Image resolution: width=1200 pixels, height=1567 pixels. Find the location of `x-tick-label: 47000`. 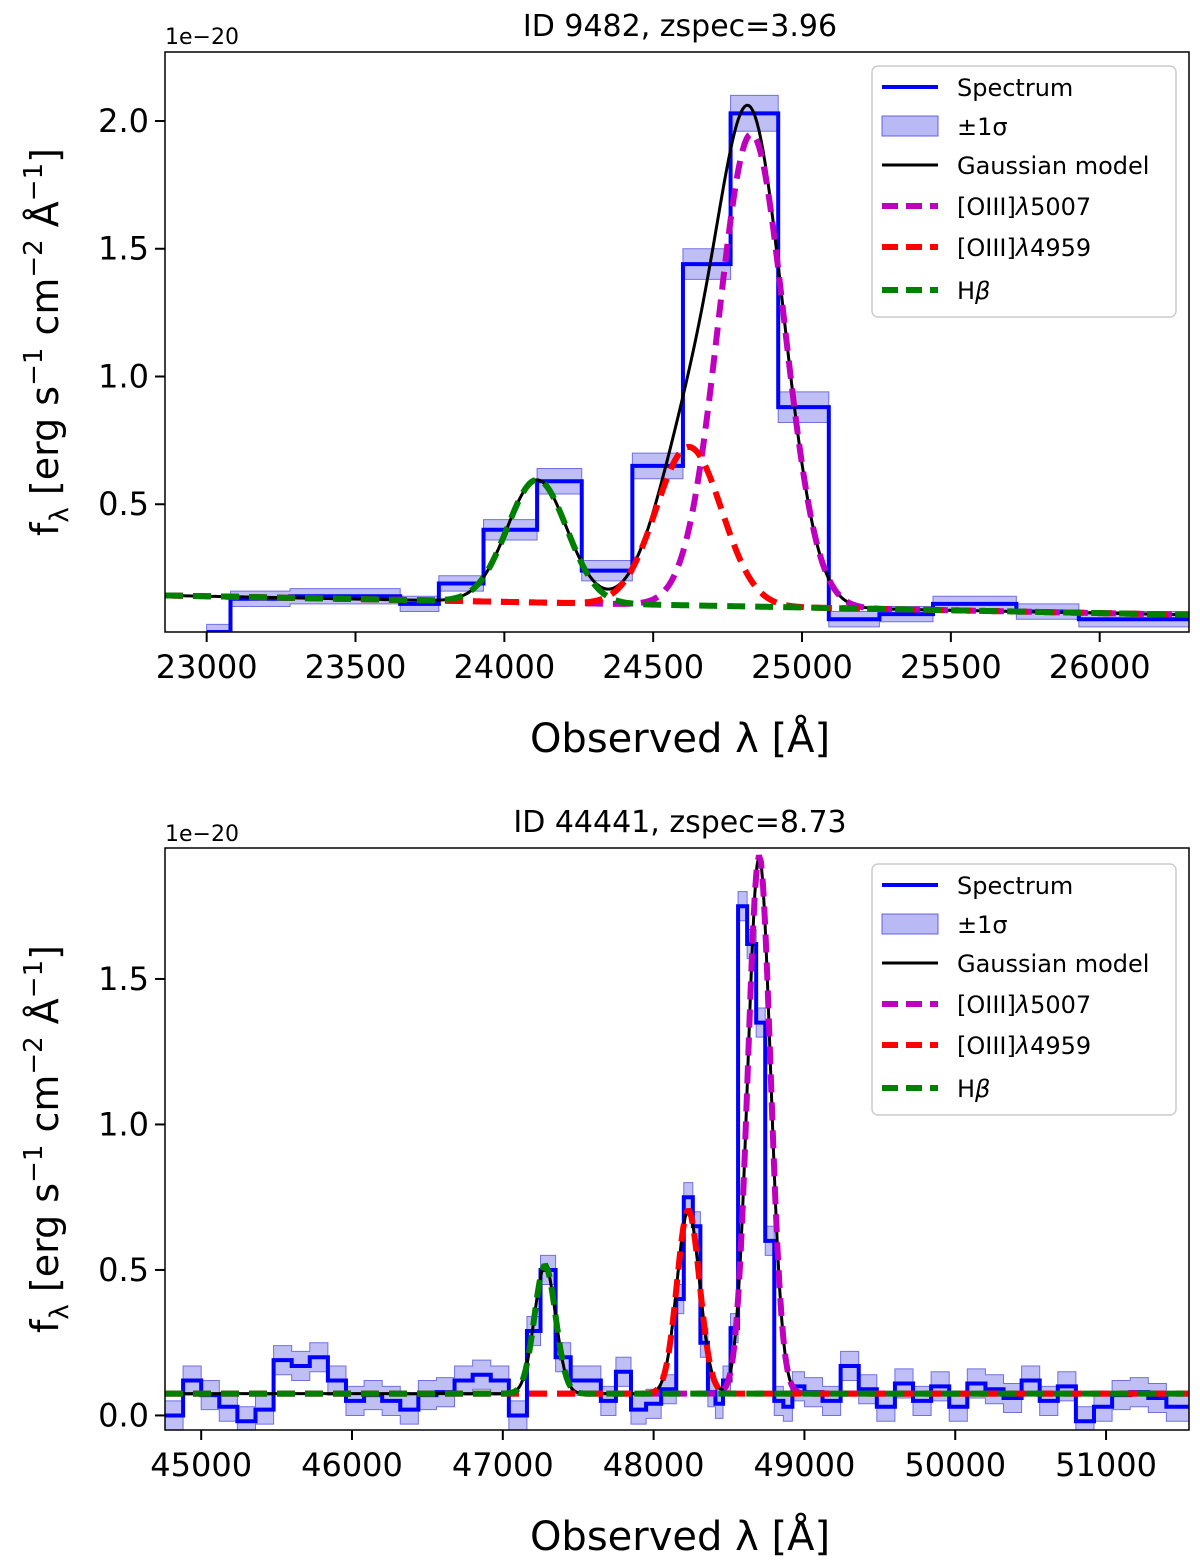

x-tick-label: 47000 is located at coordinates (503, 1465).